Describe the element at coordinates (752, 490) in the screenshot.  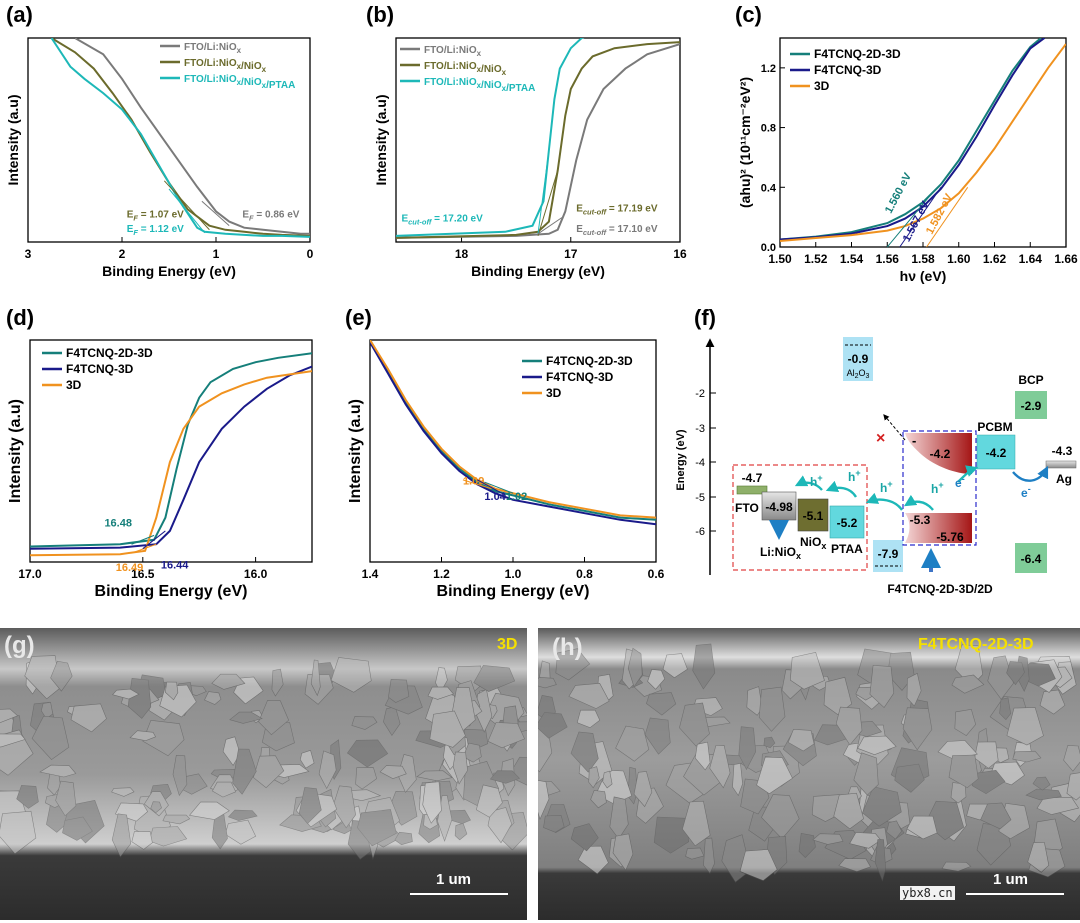
I see `fto-box` at that location.